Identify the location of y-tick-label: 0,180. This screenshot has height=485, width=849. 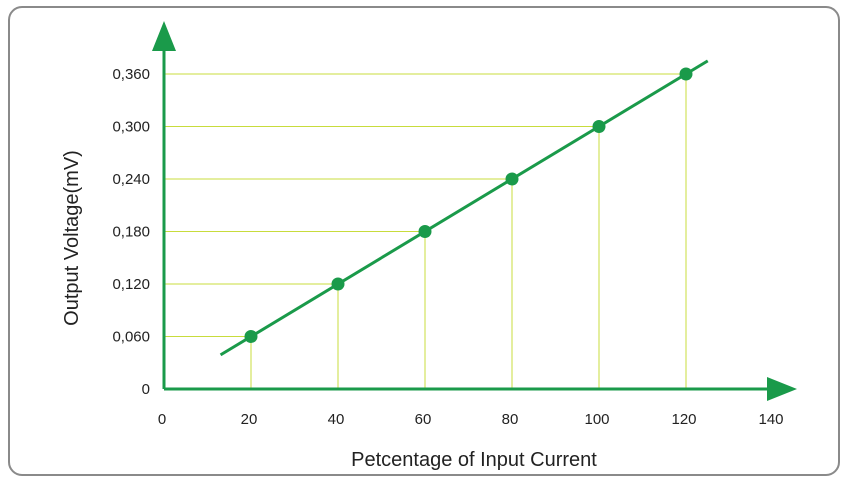
(131, 232).